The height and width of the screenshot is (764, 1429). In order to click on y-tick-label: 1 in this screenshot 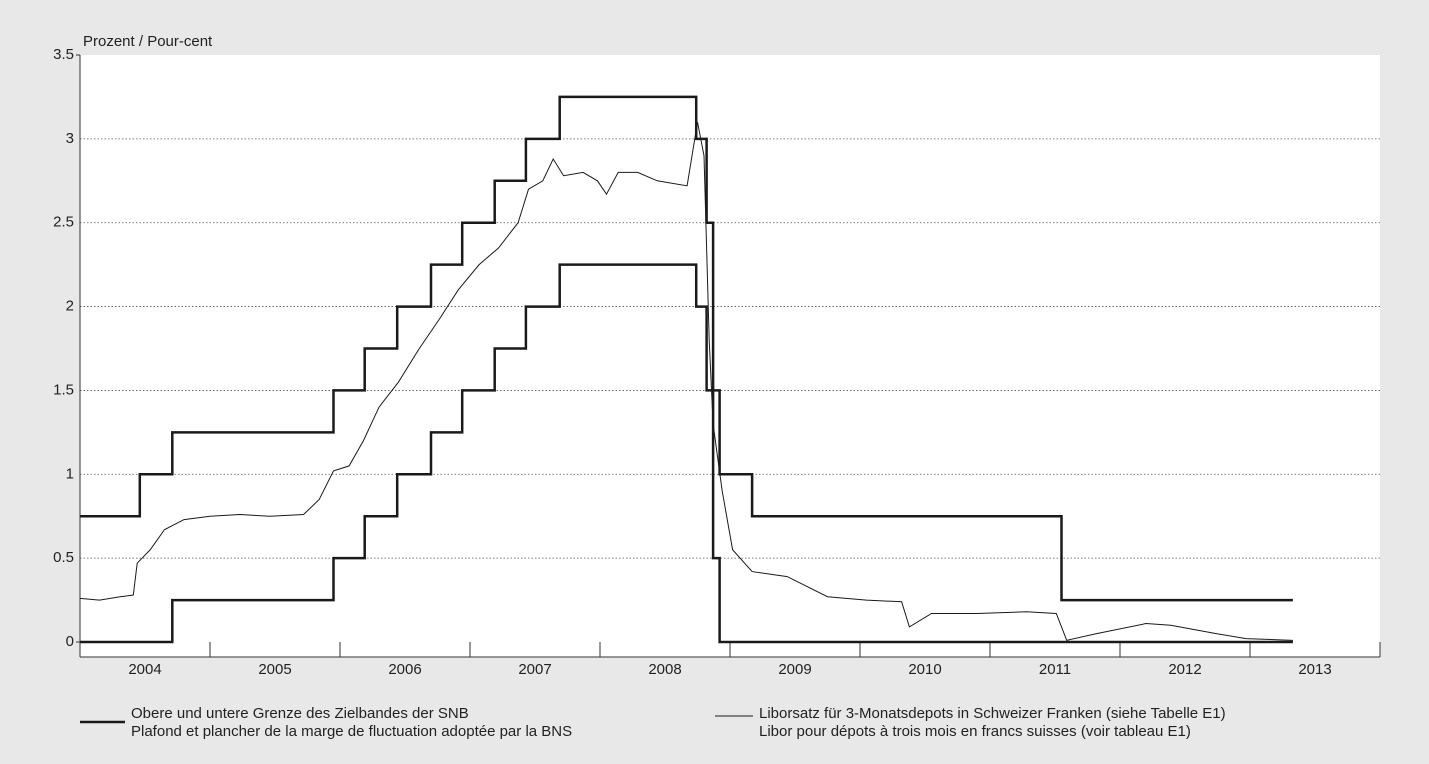, I will do `click(70, 473)`.